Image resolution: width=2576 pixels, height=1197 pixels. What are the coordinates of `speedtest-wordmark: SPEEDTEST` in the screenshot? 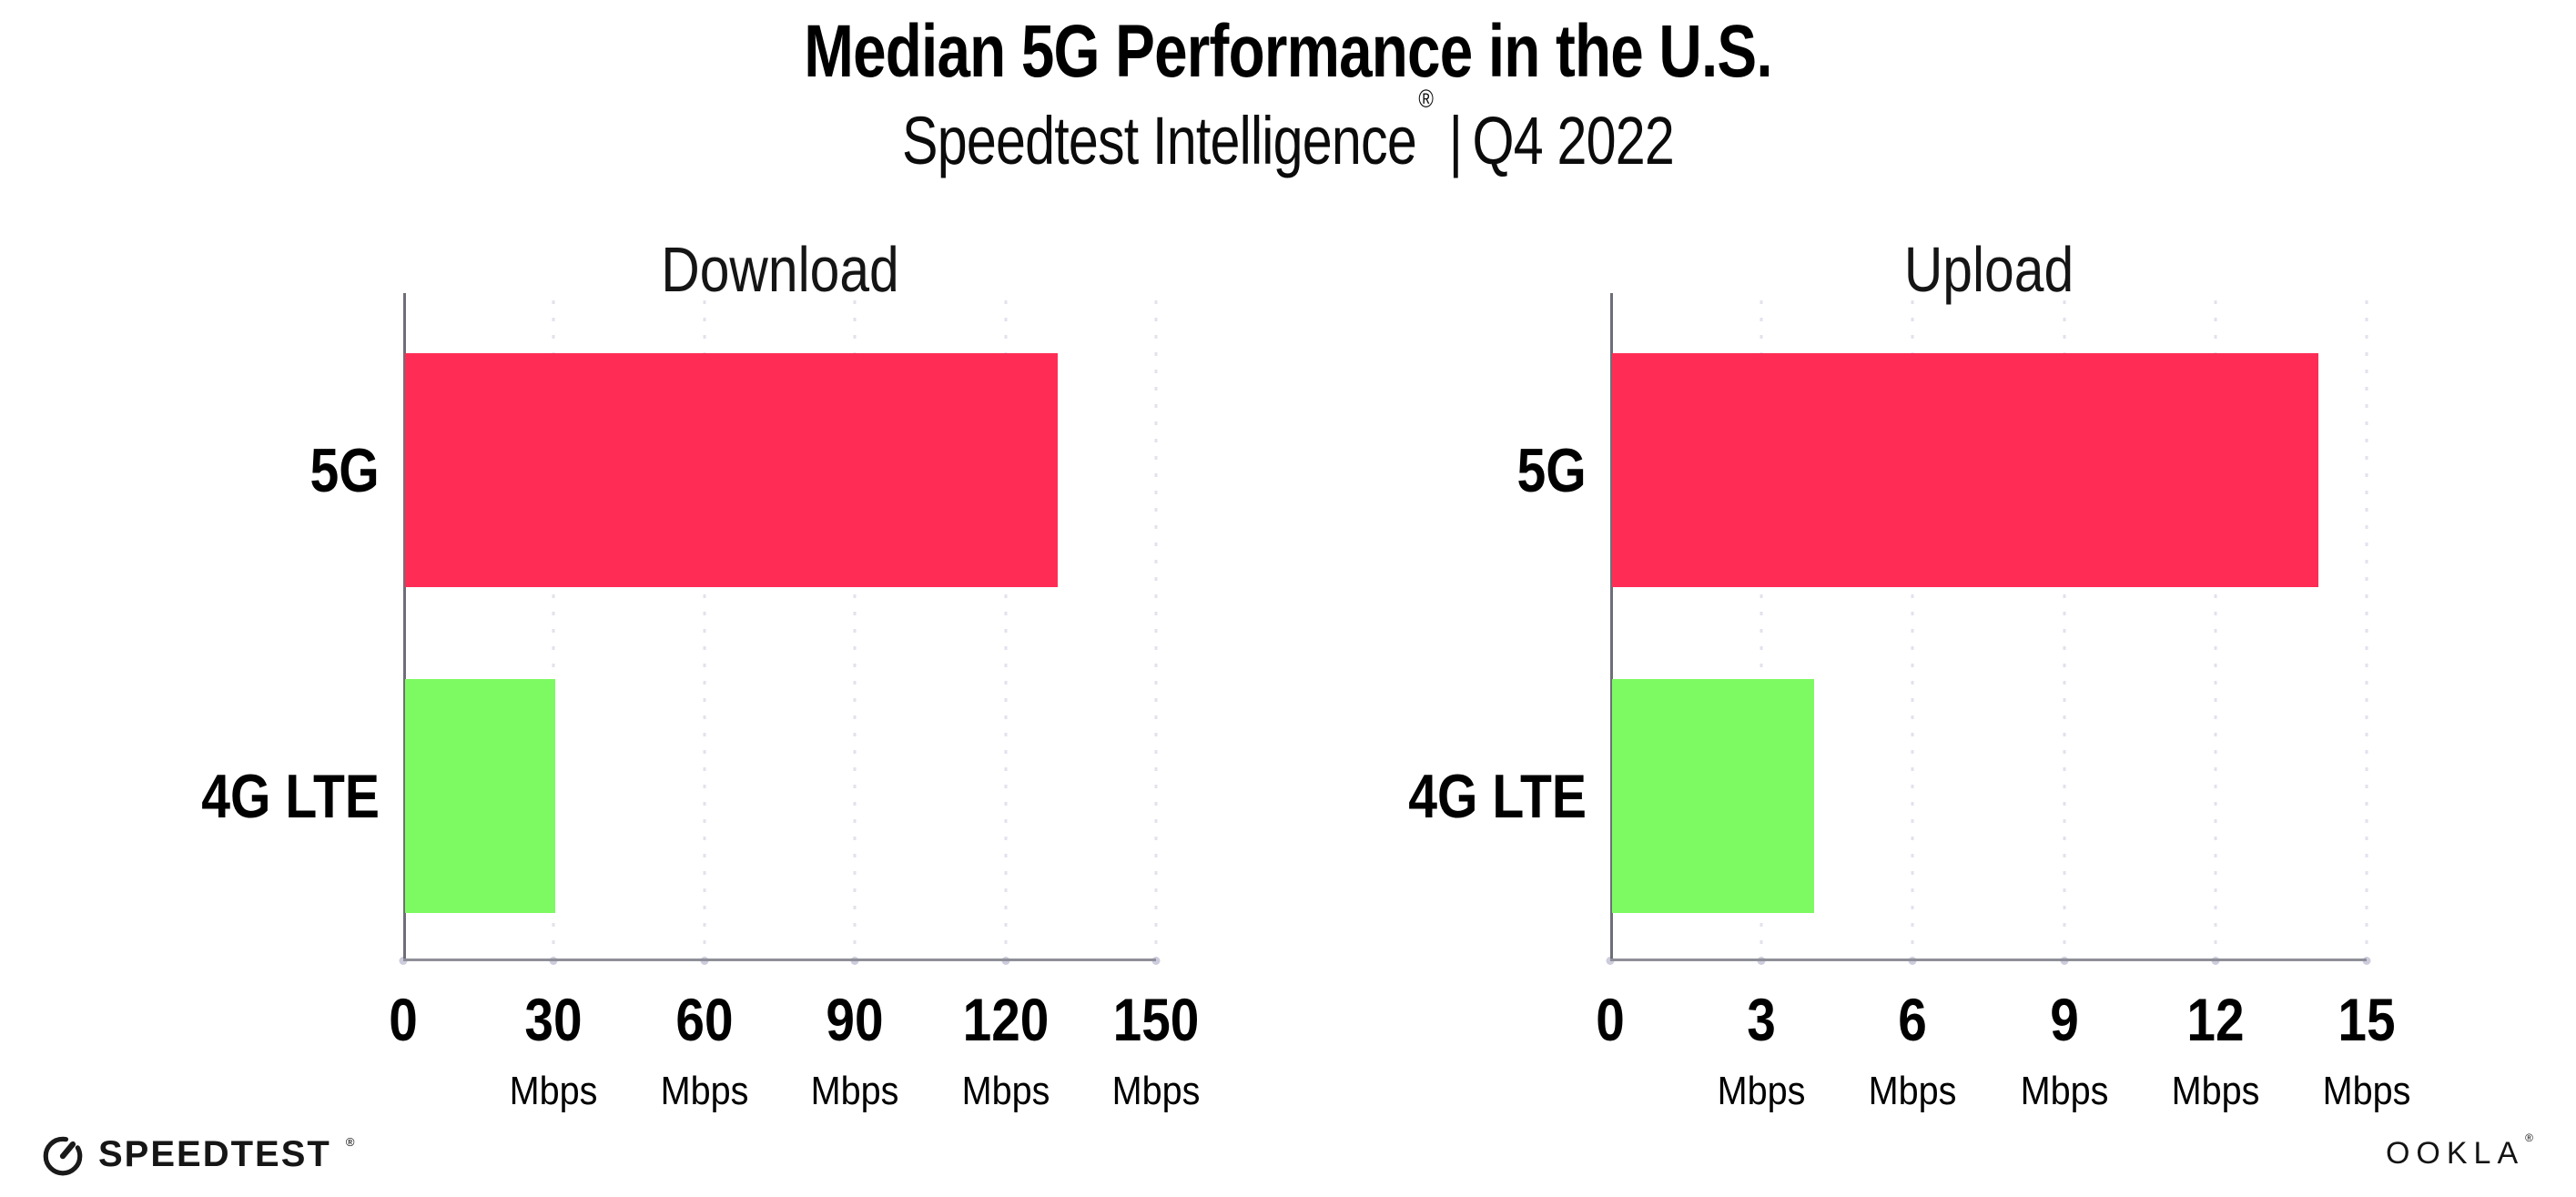 It's located at (214, 1153).